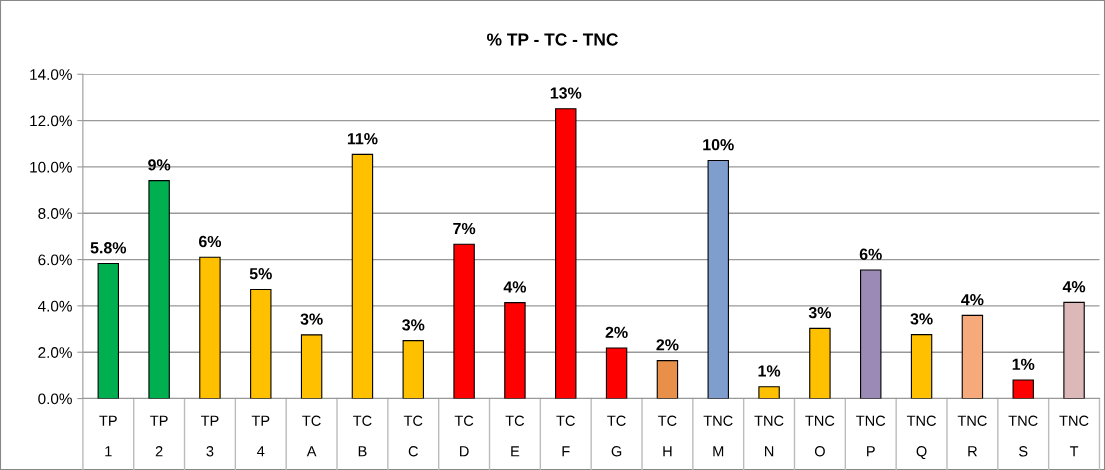  What do you see at coordinates (565, 436) in the screenshot?
I see `category-label: TC F` at bounding box center [565, 436].